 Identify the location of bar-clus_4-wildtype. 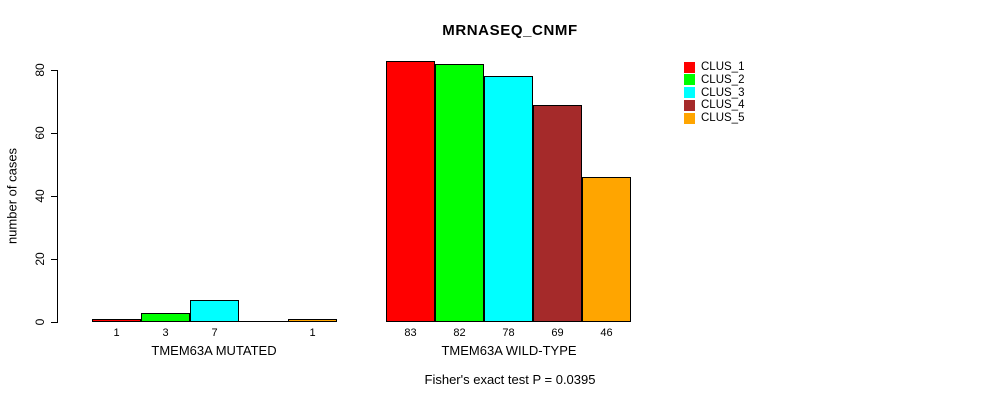
(557, 213).